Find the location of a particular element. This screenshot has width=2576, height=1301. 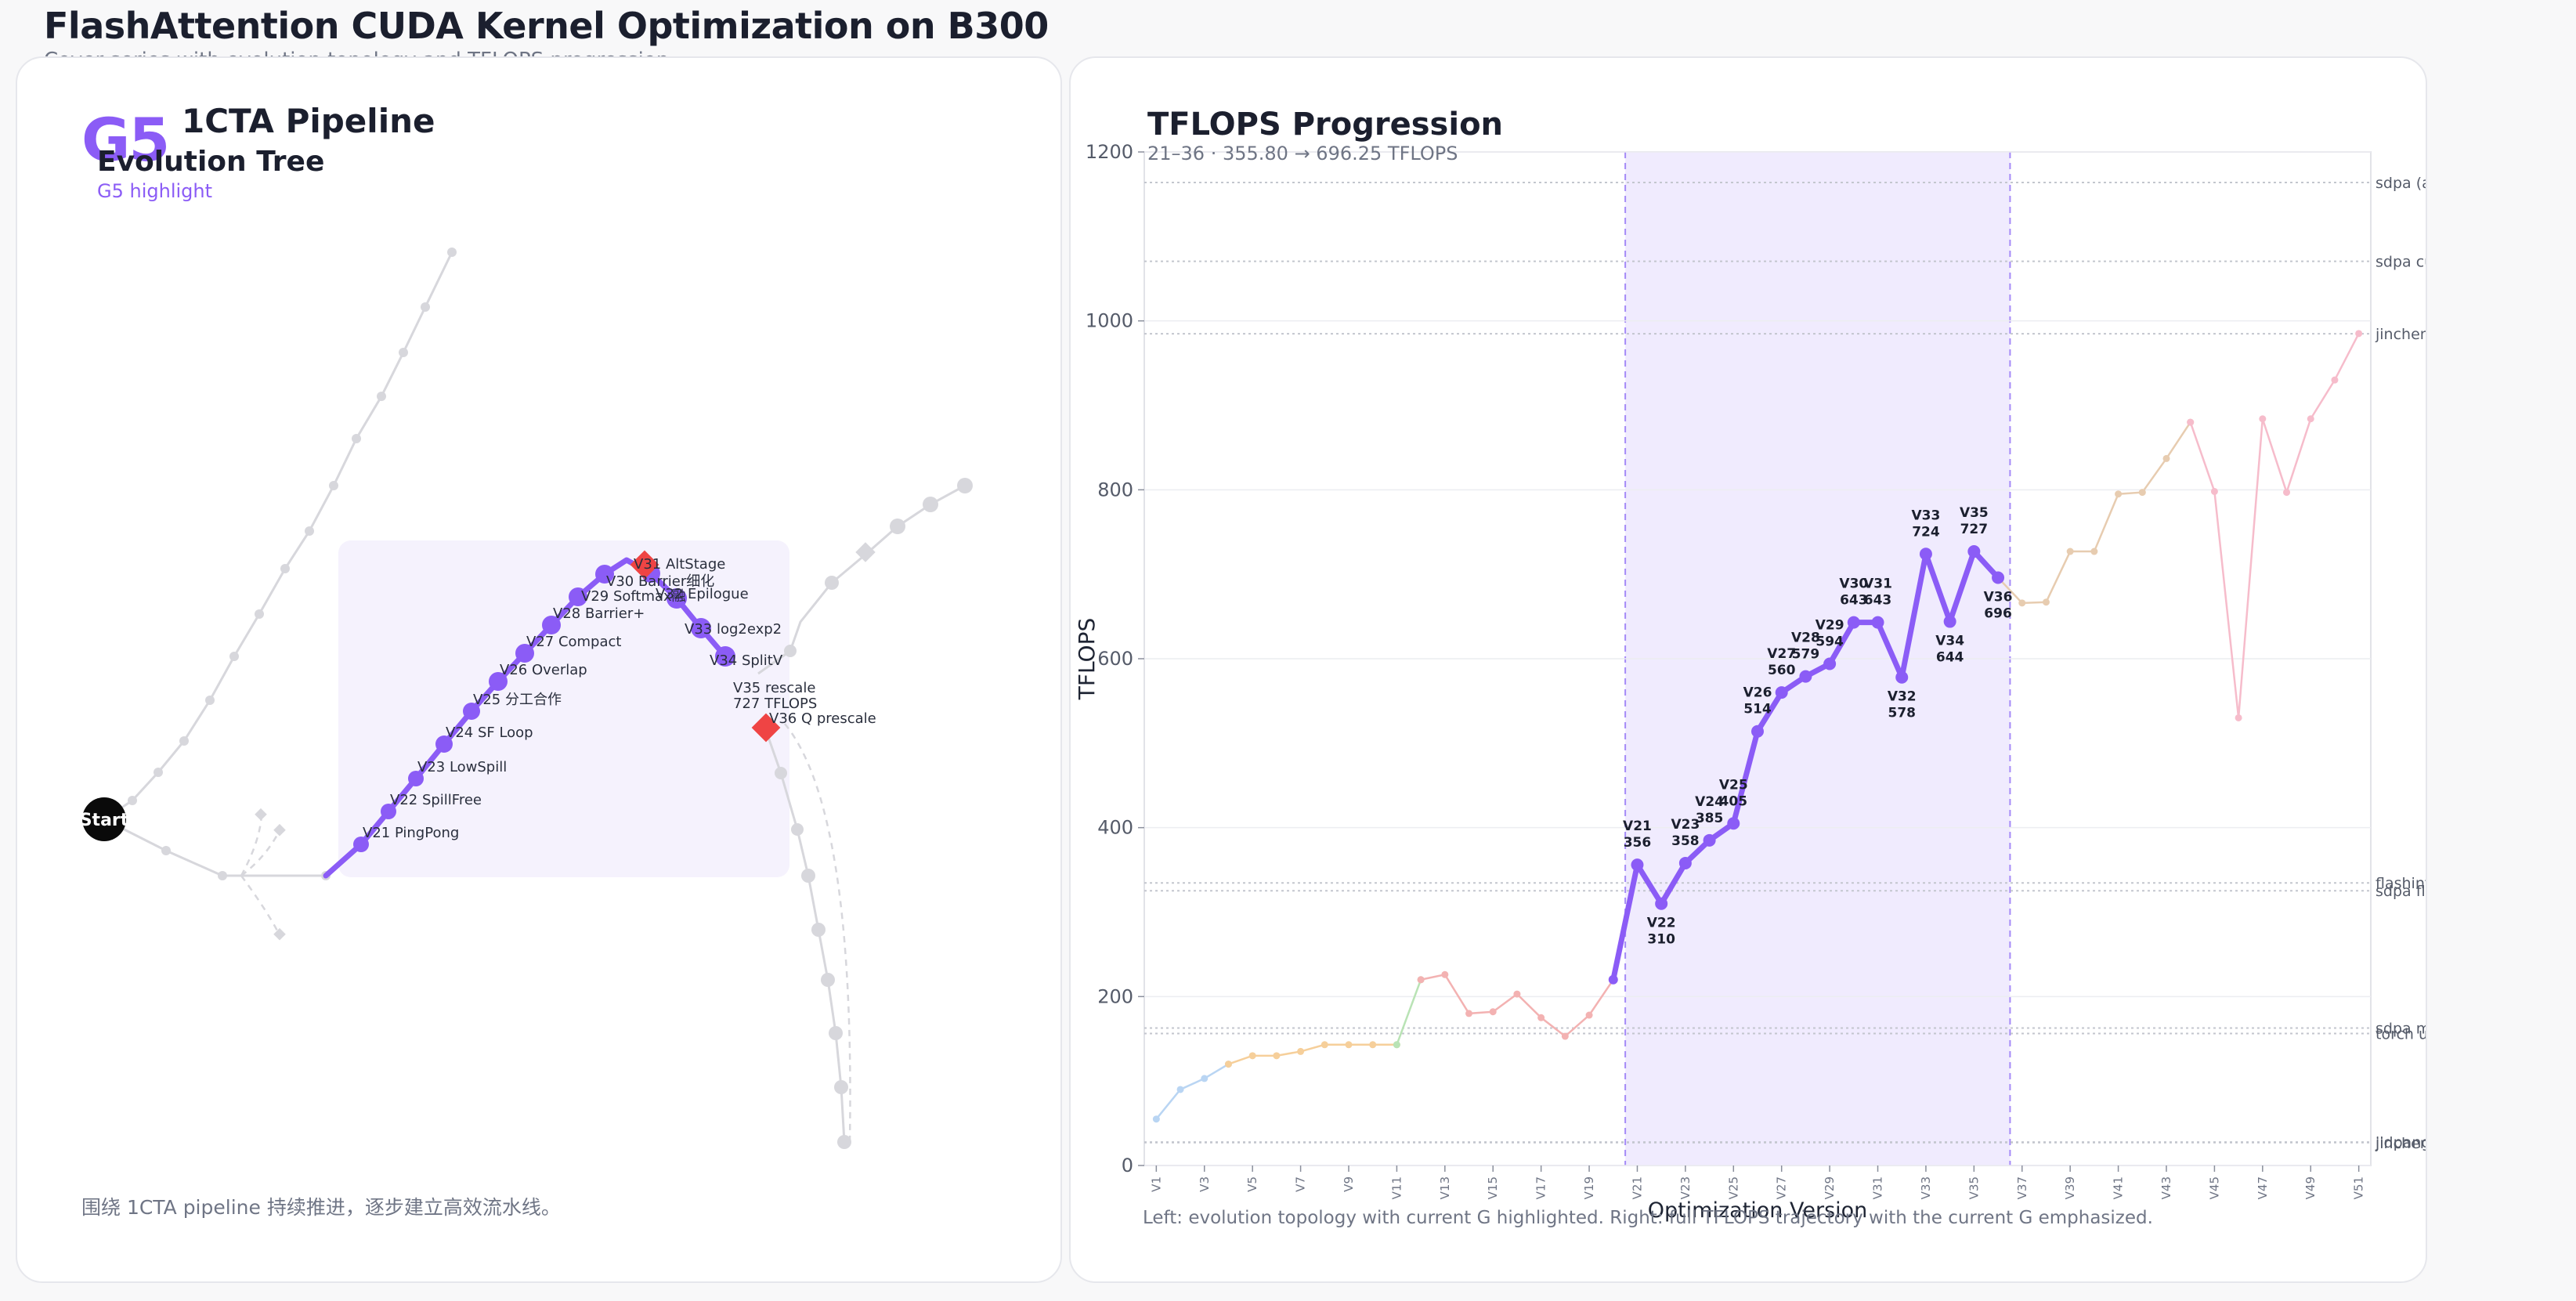

tree-branch-dashed is located at coordinates (817, 933).